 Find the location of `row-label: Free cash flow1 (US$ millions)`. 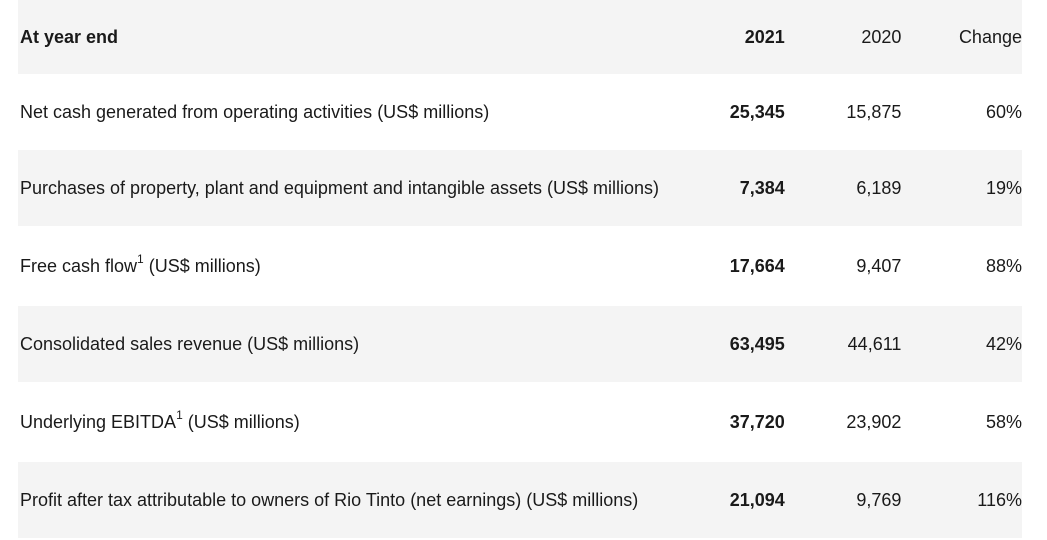

row-label: Free cash flow1 (US$ millions) is located at coordinates (140, 263).